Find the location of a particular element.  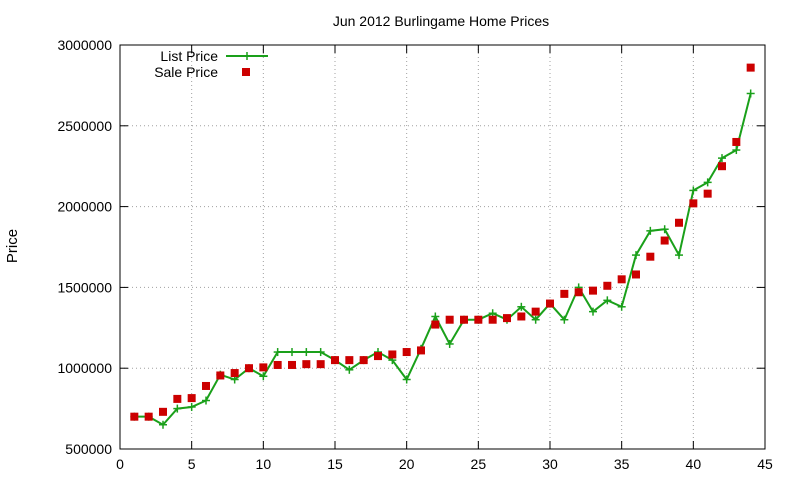

x-tick-label: 45 is located at coordinates (765, 464).